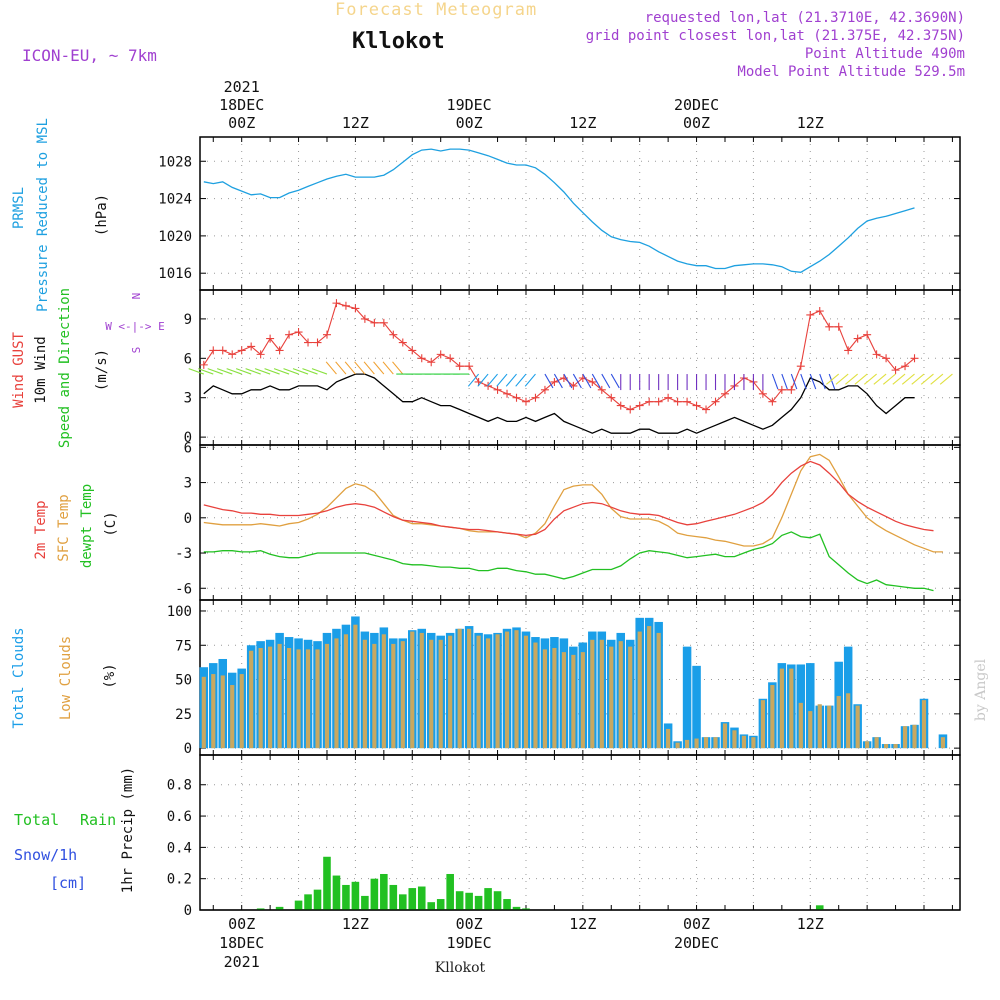 The image size is (1000, 1000). Describe the element at coordinates (851, 72) in the screenshot. I see `model-altitude: Model Point Altitude 529.5m` at that location.